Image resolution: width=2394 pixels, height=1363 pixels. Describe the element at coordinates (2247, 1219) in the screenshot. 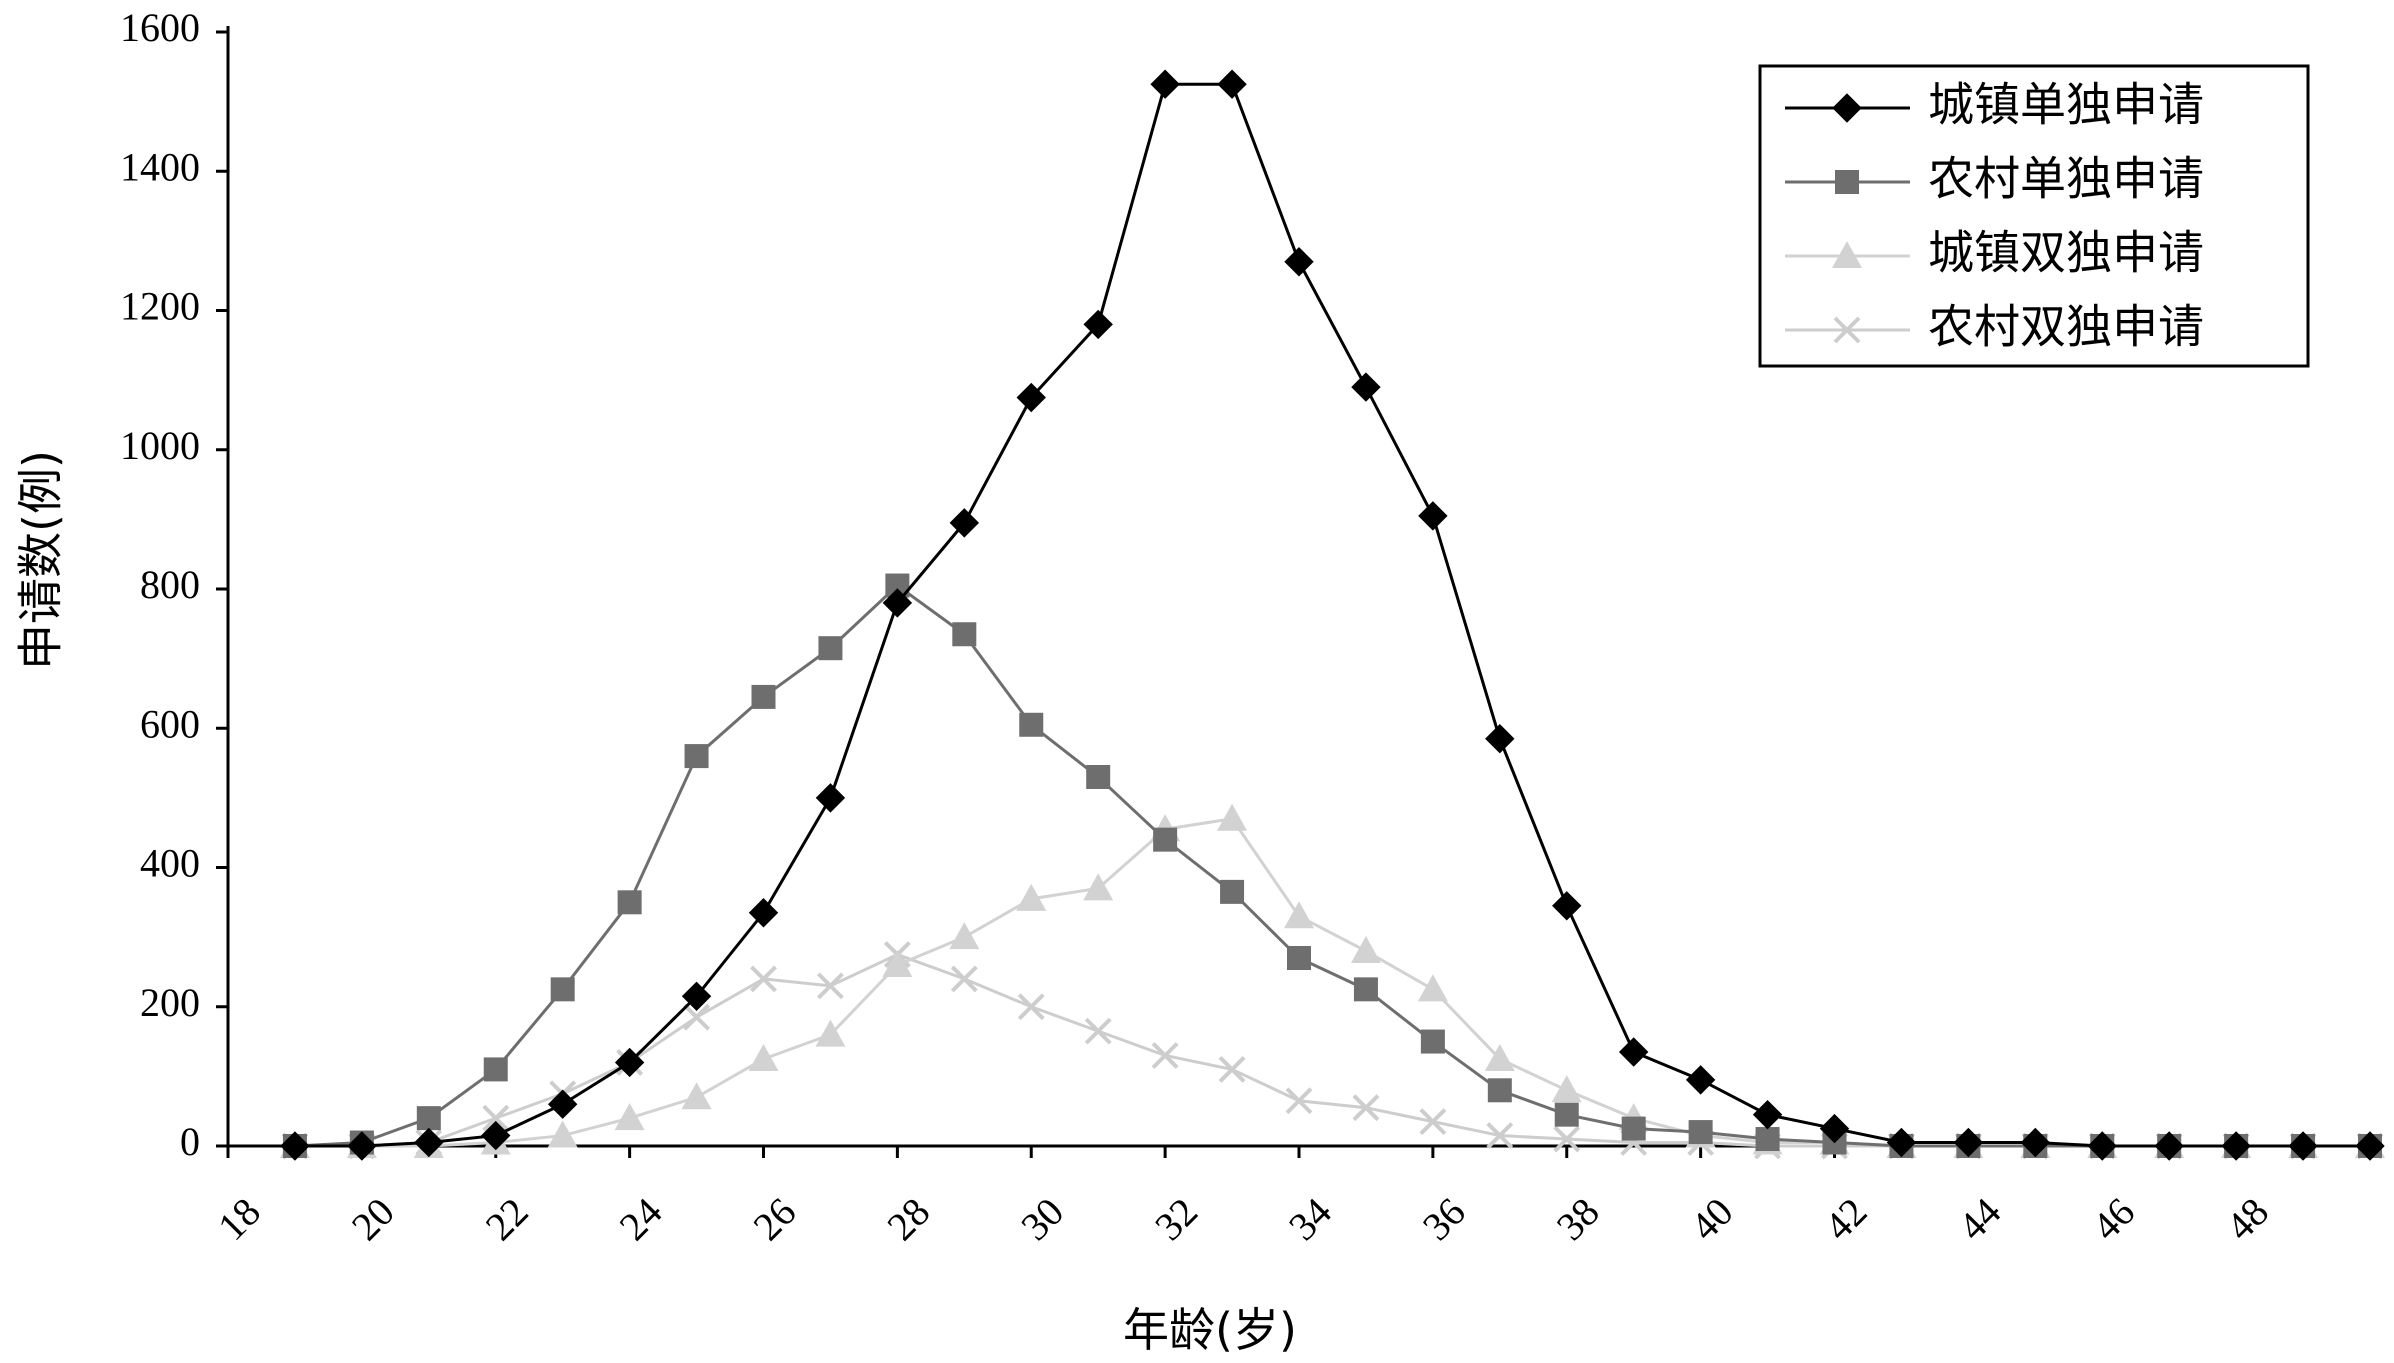

I see `x-tick-label: 48` at that location.